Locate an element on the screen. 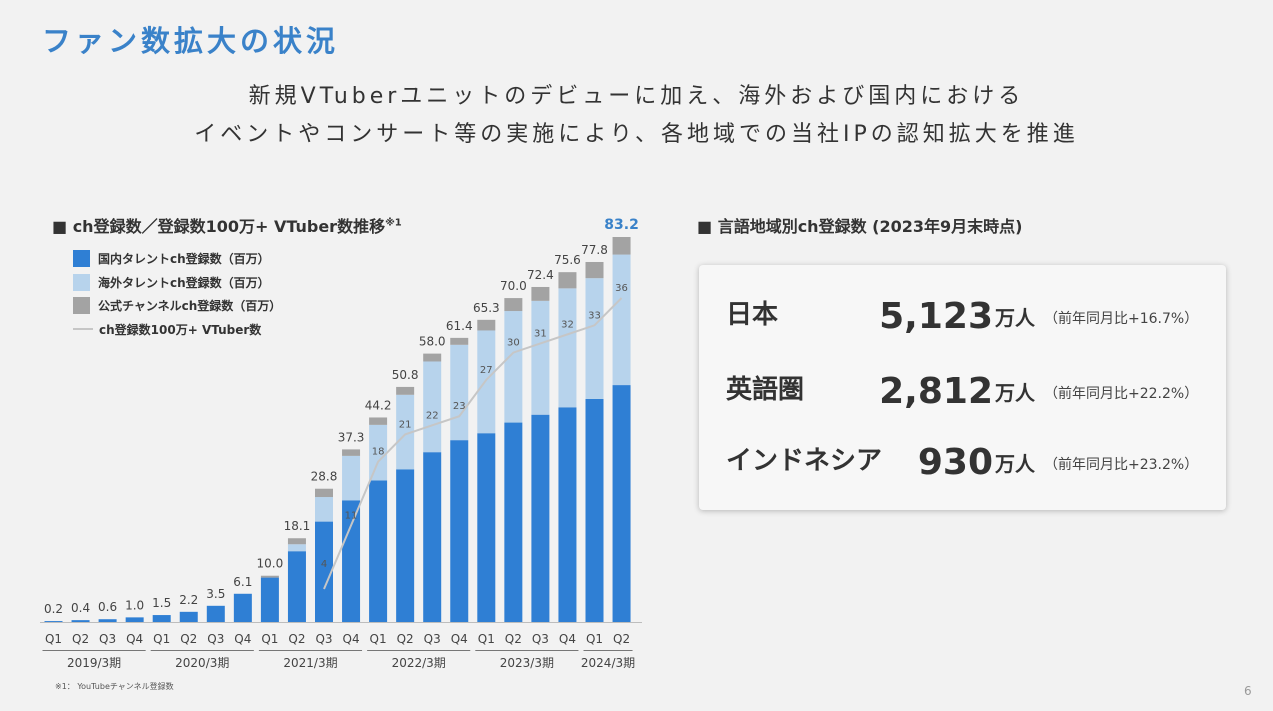  bar-total-label: 44.2 is located at coordinates (378, 405).